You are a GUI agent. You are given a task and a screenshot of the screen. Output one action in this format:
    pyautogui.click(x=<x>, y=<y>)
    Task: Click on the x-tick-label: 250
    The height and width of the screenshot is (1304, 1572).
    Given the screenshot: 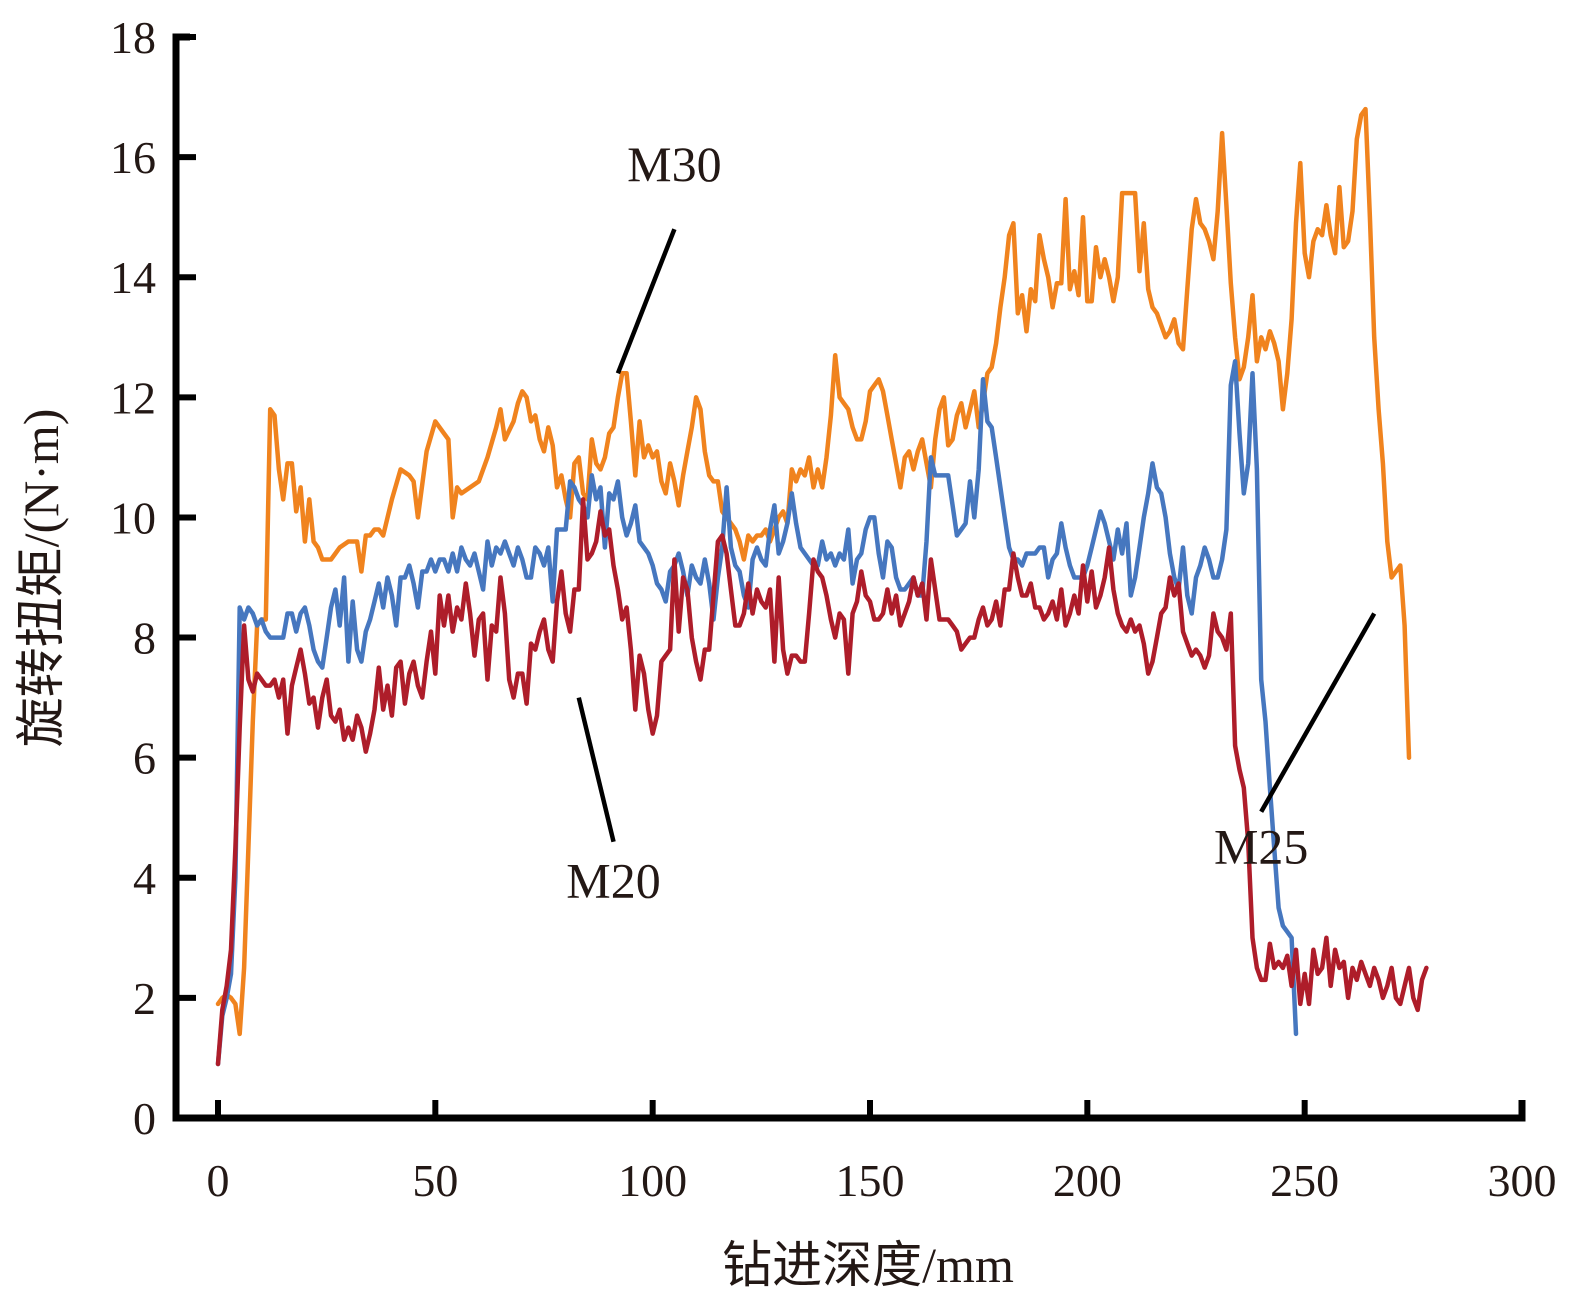 What is the action you would take?
    pyautogui.click(x=1304, y=1180)
    